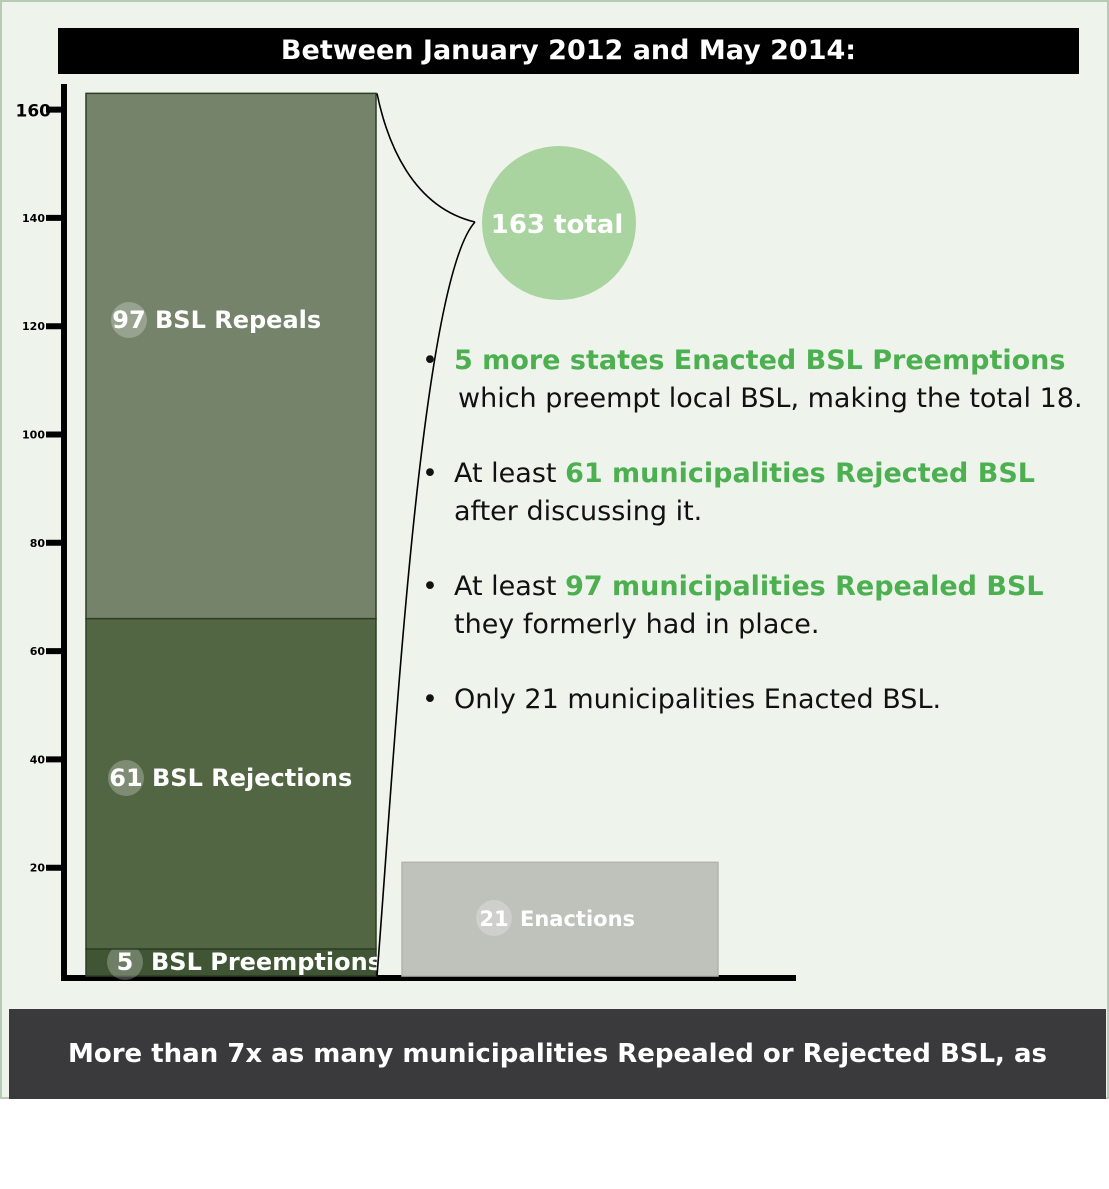  Describe the element at coordinates (38, 759) in the screenshot. I see `y-tick-label: 40` at that location.